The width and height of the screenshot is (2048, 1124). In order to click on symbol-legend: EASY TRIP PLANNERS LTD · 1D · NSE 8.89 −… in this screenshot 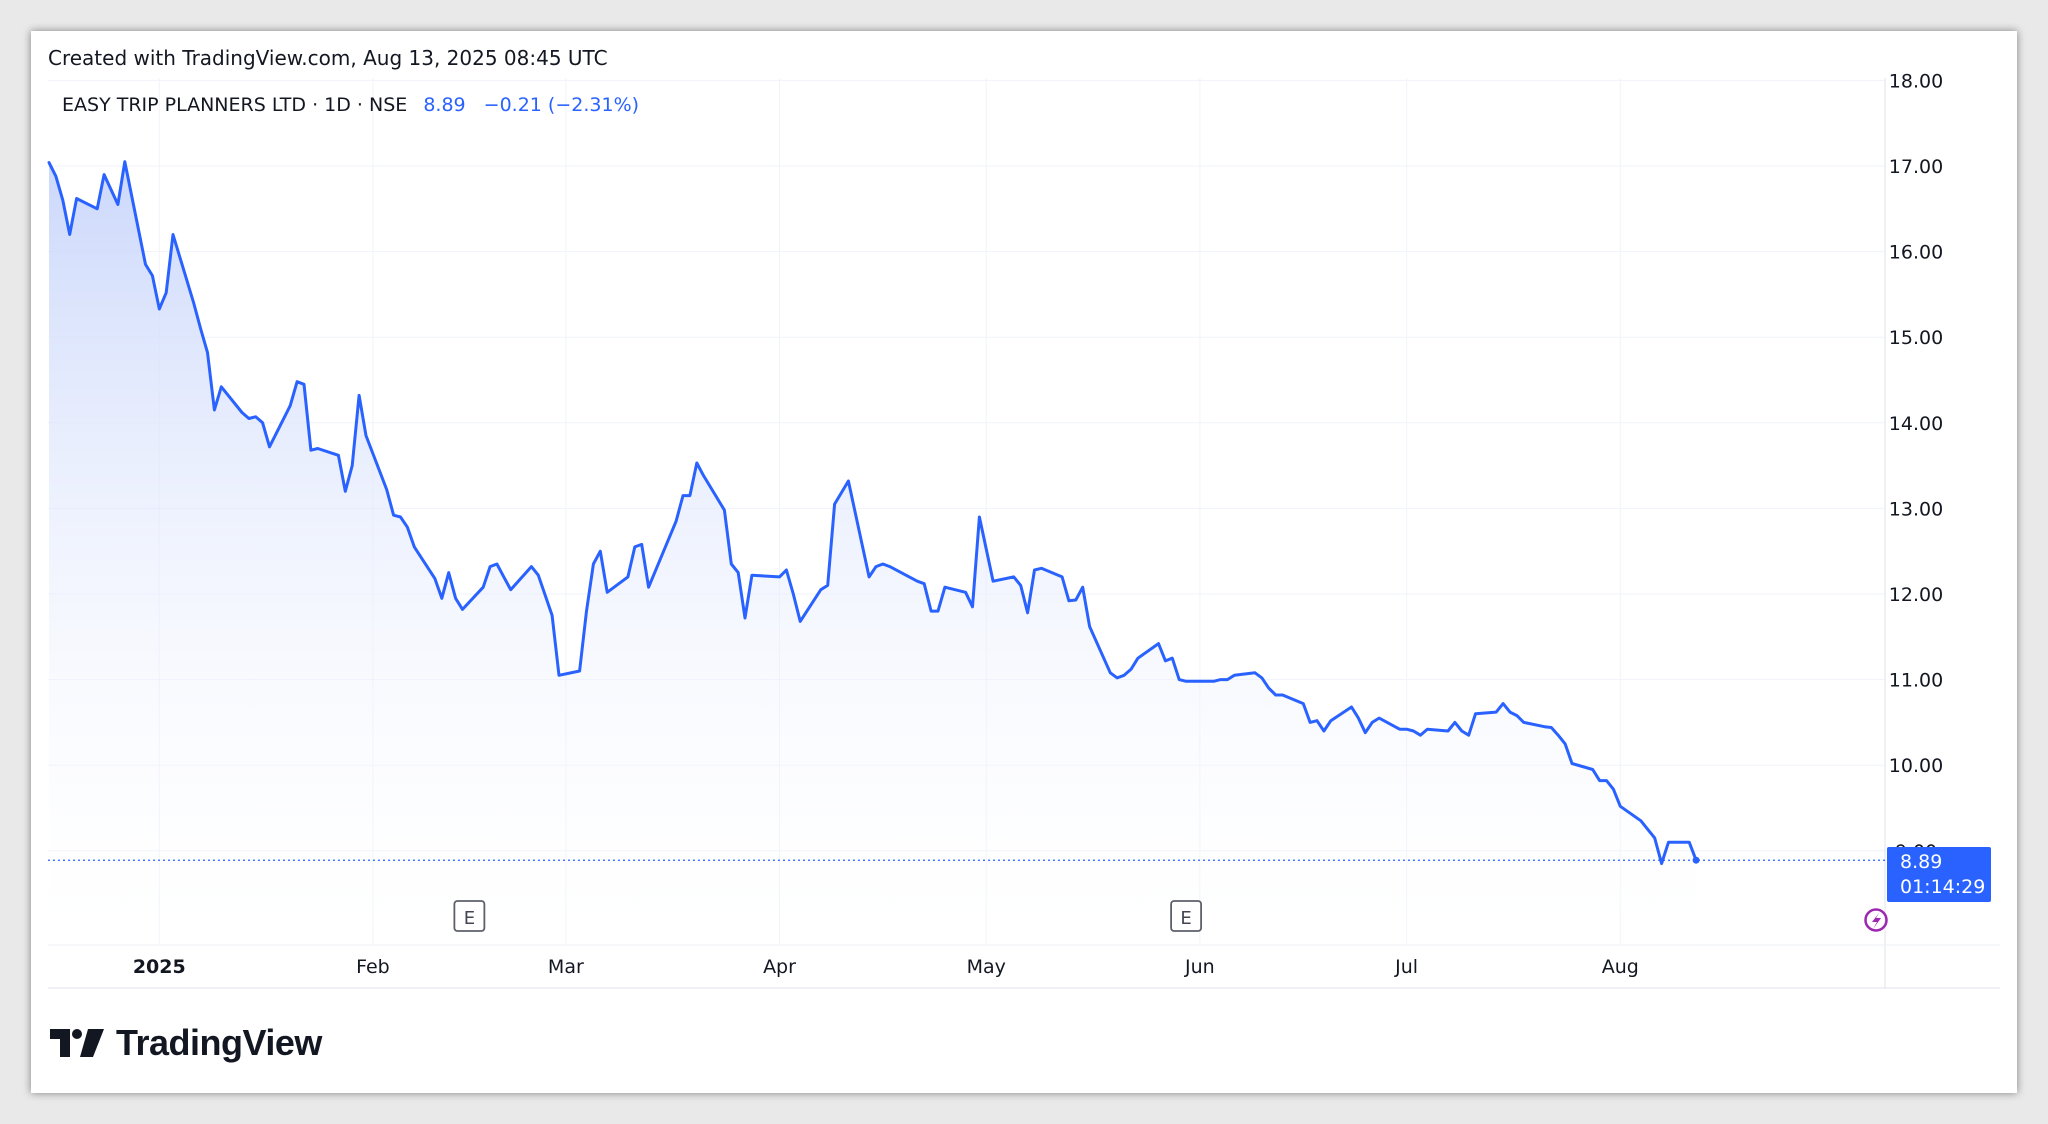, I will do `click(350, 105)`.